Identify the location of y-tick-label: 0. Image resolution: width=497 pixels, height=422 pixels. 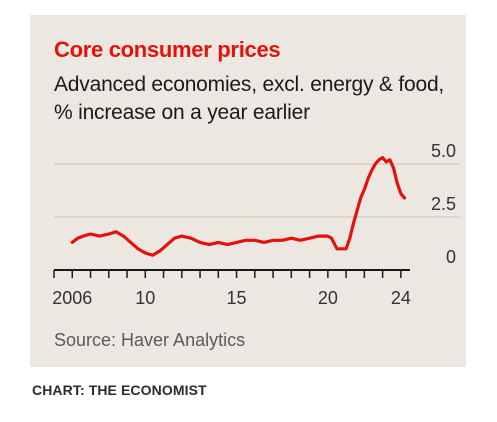
(451, 257).